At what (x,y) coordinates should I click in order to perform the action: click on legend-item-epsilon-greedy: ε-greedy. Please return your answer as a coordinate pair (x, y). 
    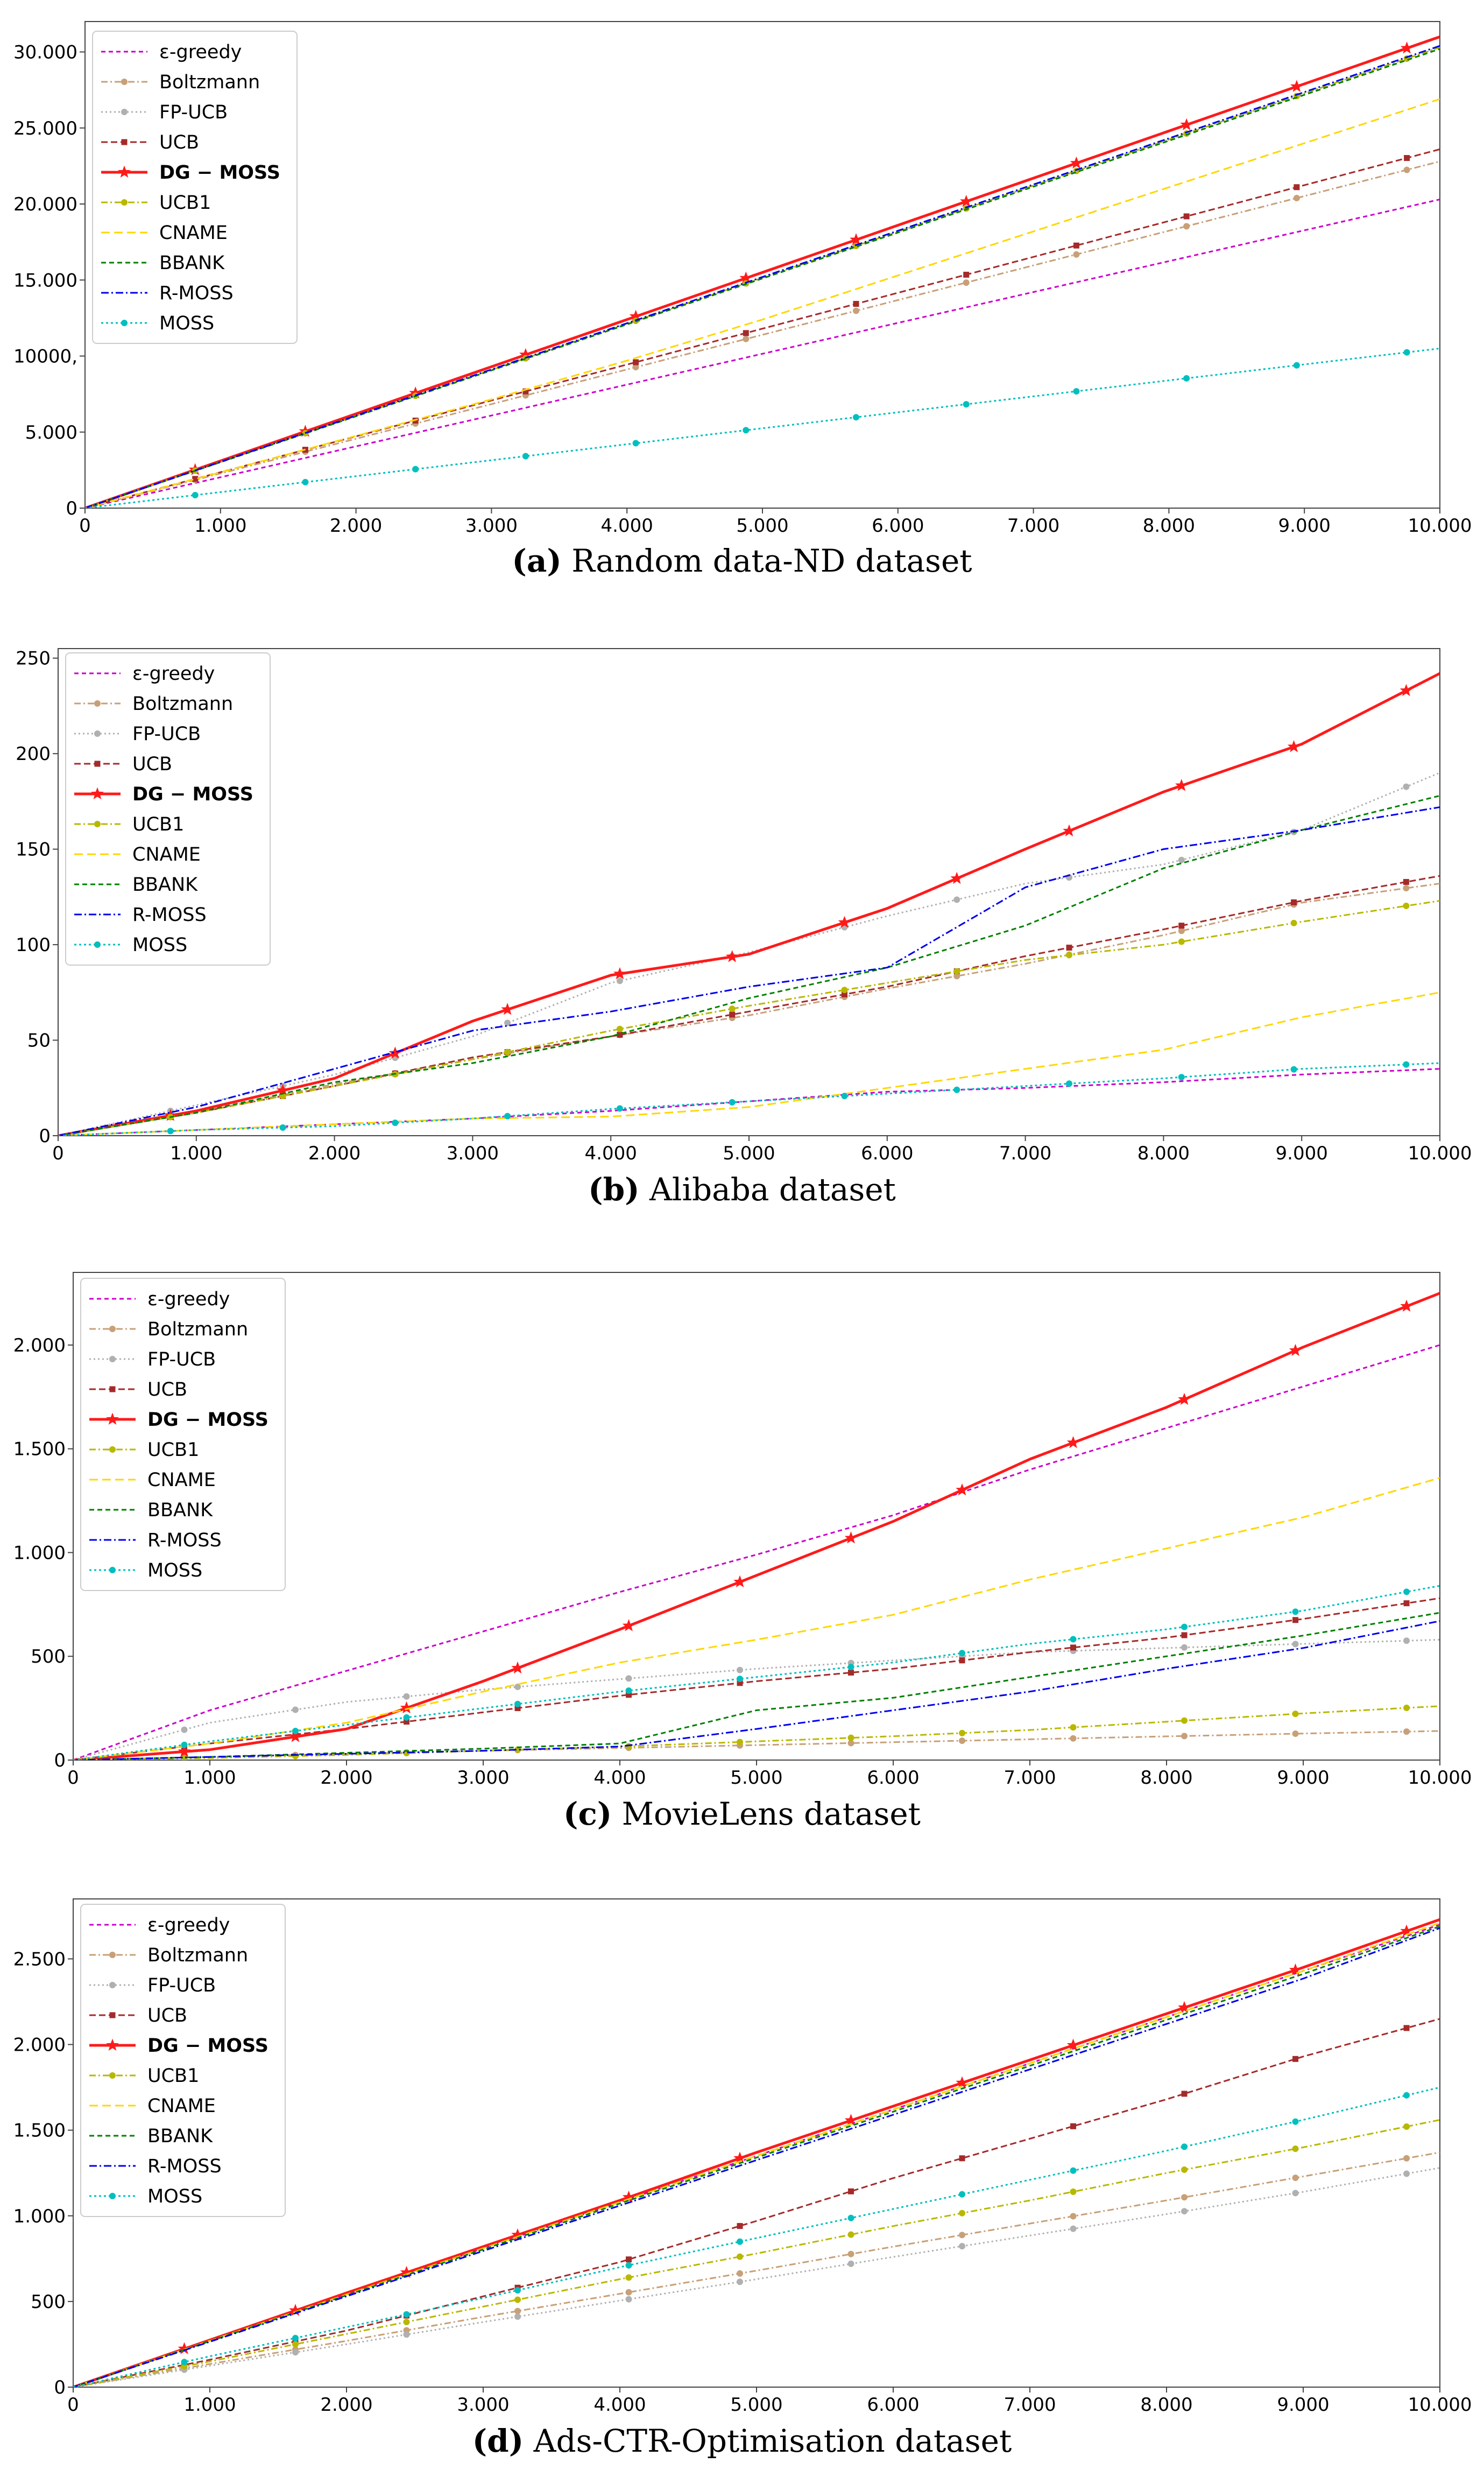
    Looking at the image, I should click on (159, 1300).